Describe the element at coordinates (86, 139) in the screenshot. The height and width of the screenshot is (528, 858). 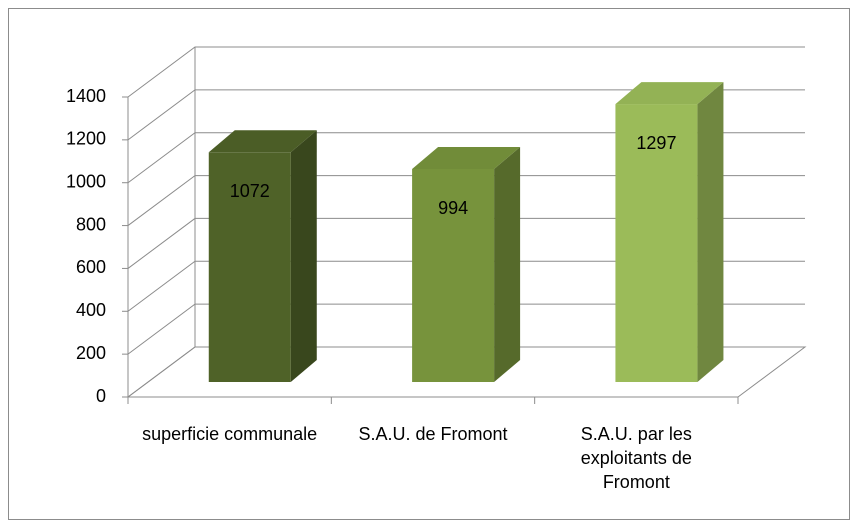
I see `y-tick-label: 1200` at that location.